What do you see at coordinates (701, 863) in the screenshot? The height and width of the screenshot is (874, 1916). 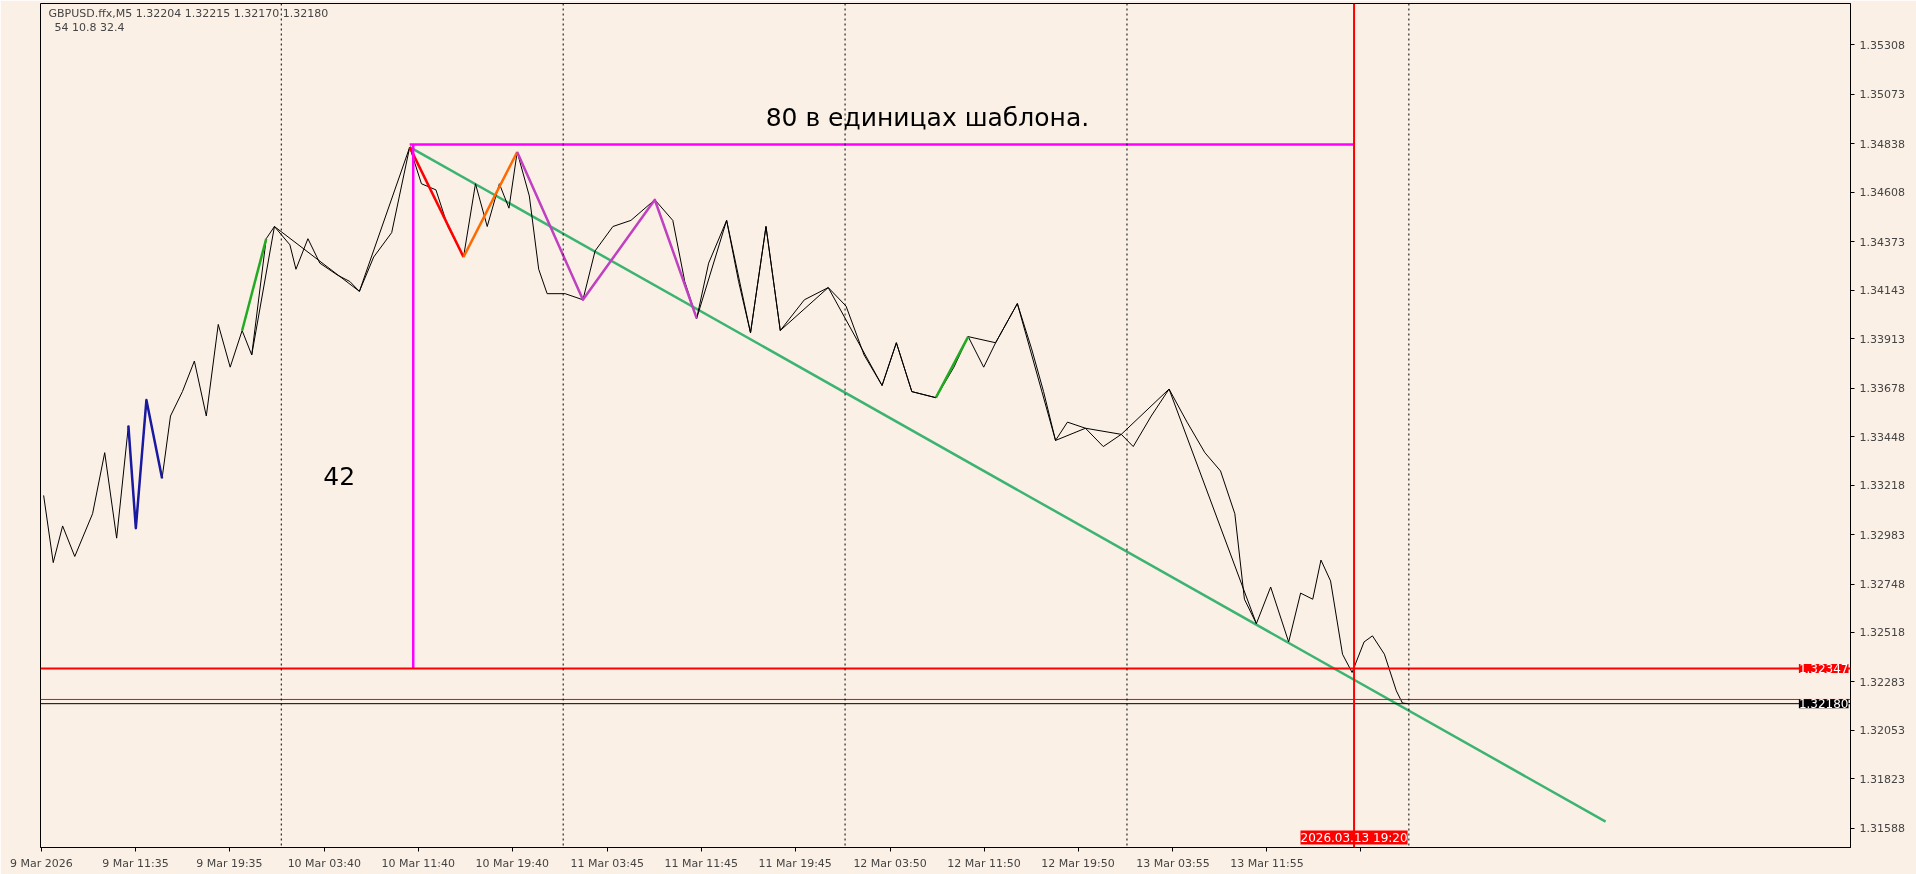 I see `x-tick-label: 11 Mar 11:45` at bounding box center [701, 863].